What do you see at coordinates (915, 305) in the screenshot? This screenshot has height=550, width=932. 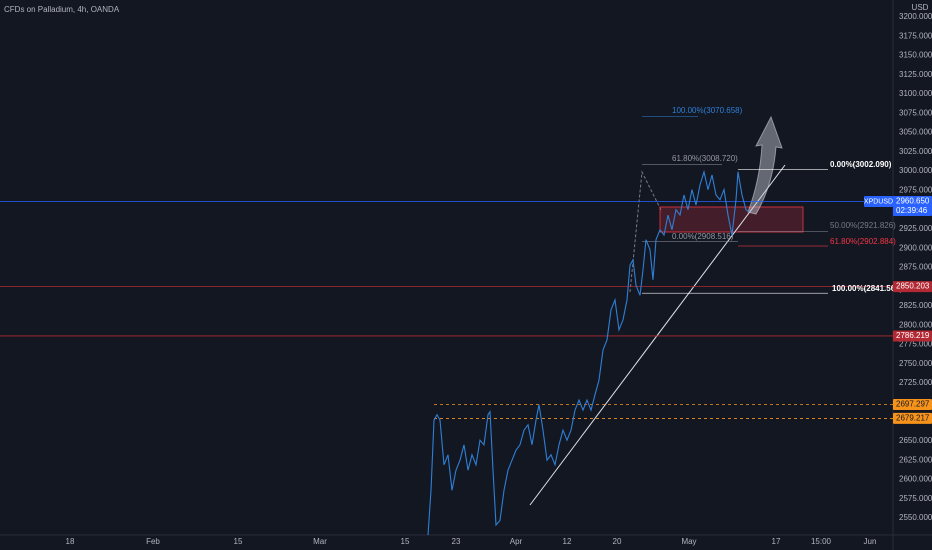 I see `y-tick-label: 2825.000` at bounding box center [915, 305].